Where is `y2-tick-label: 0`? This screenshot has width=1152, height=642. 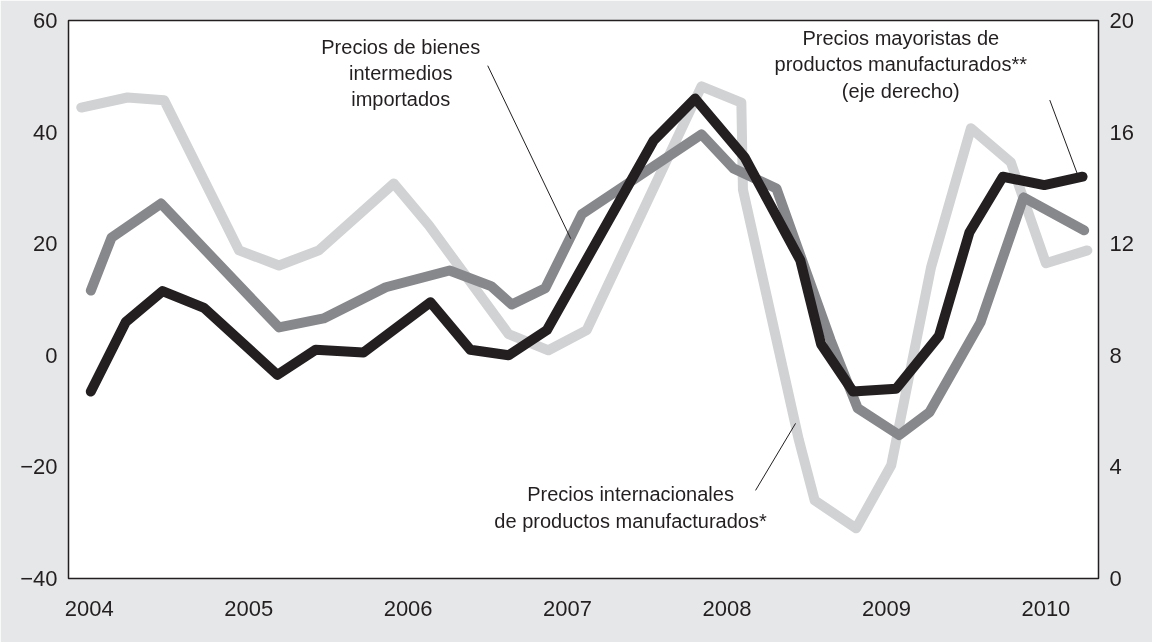 y2-tick-label: 0 is located at coordinates (1115, 578).